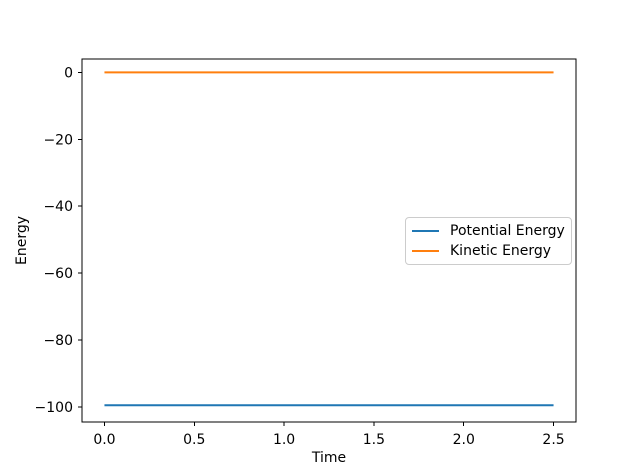  What do you see at coordinates (22, 240) in the screenshot?
I see `y-axis-label: Energy` at bounding box center [22, 240].